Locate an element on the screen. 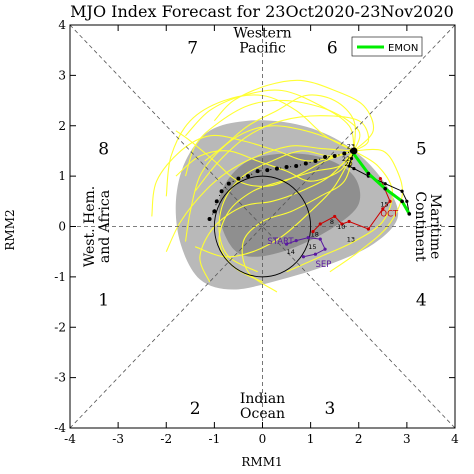 The width and height of the screenshot is (474, 474). unit-circle is located at coordinates (262, 226).